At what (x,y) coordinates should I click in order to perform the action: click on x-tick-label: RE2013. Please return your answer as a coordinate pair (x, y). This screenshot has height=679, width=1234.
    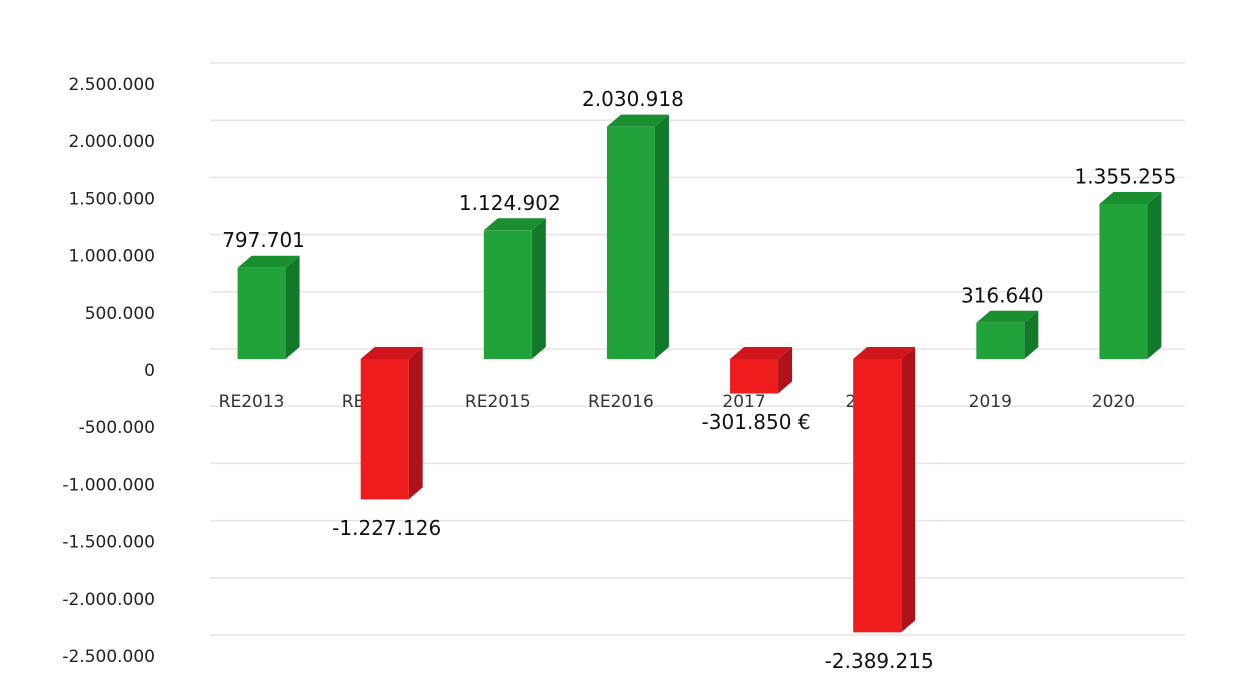
    Looking at the image, I should click on (252, 402).